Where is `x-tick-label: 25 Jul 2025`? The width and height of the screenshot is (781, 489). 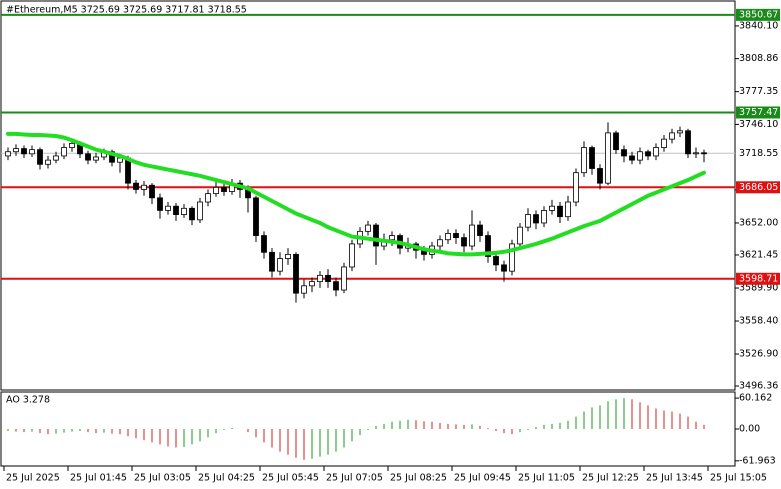 x-tick-label: 25 Jul 2025 is located at coordinates (33, 478).